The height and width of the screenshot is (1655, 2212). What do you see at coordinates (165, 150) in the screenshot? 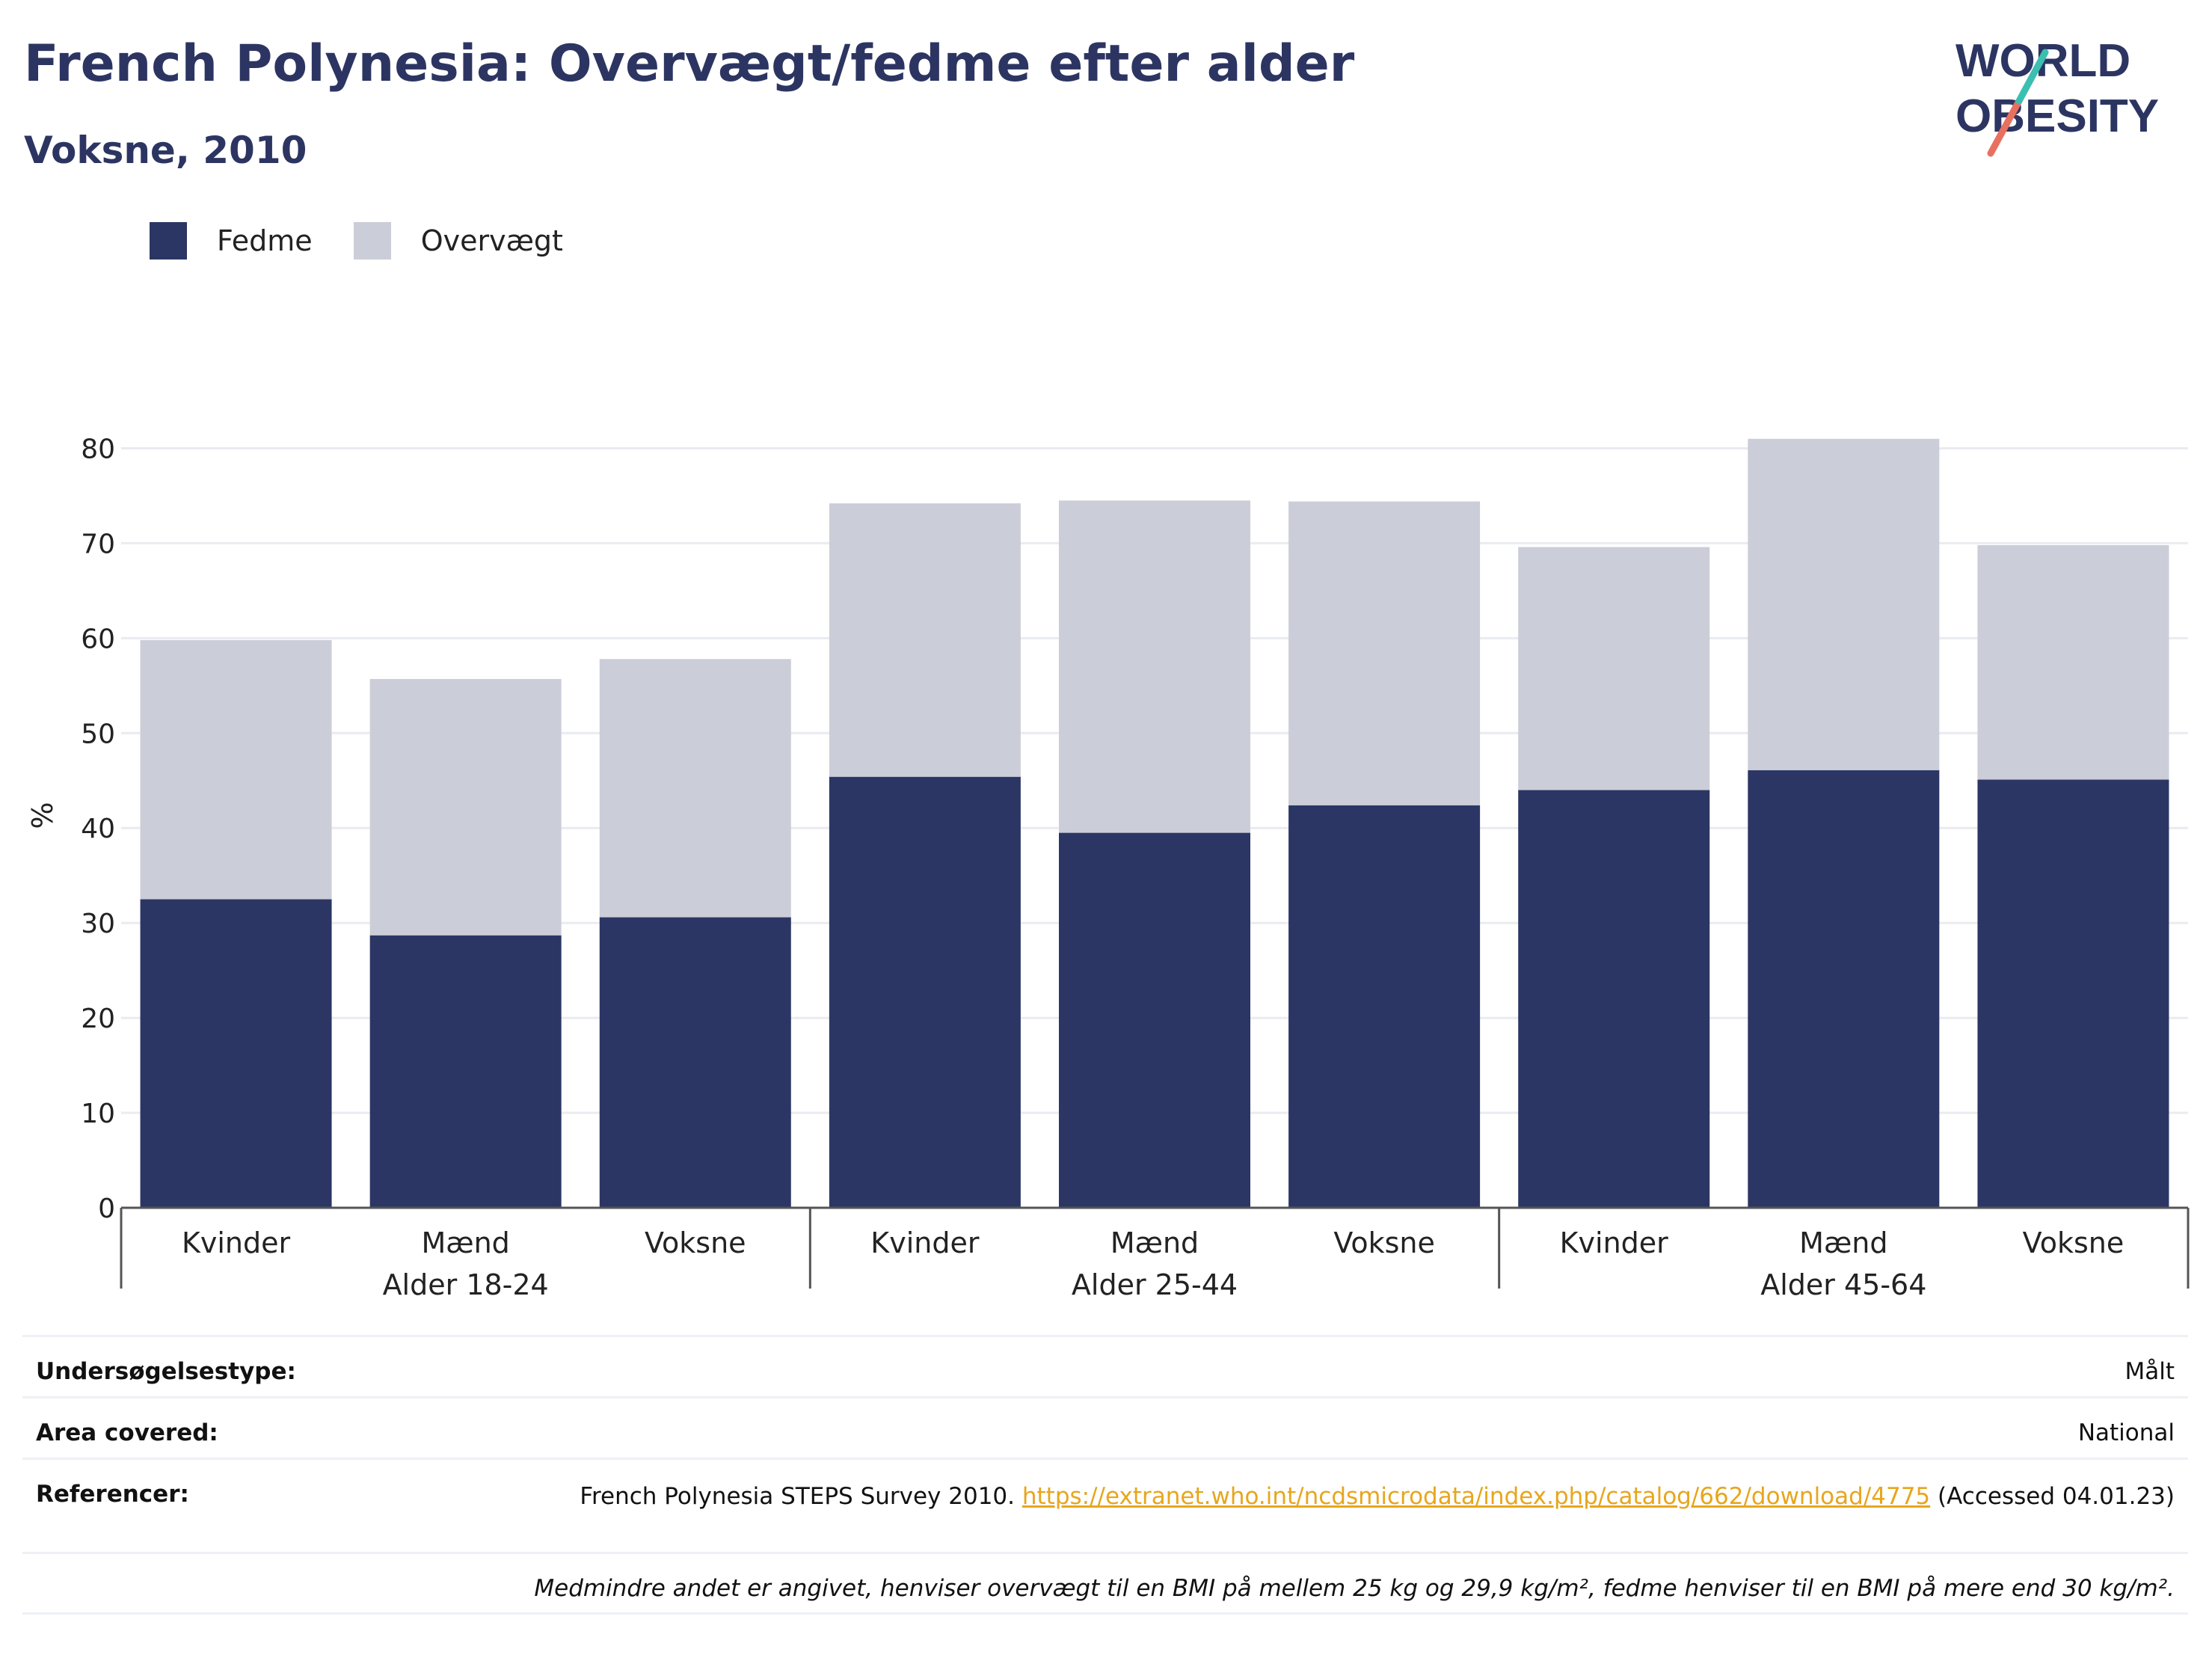
I see `chart-subtitle: Voksne, 2010` at bounding box center [165, 150].